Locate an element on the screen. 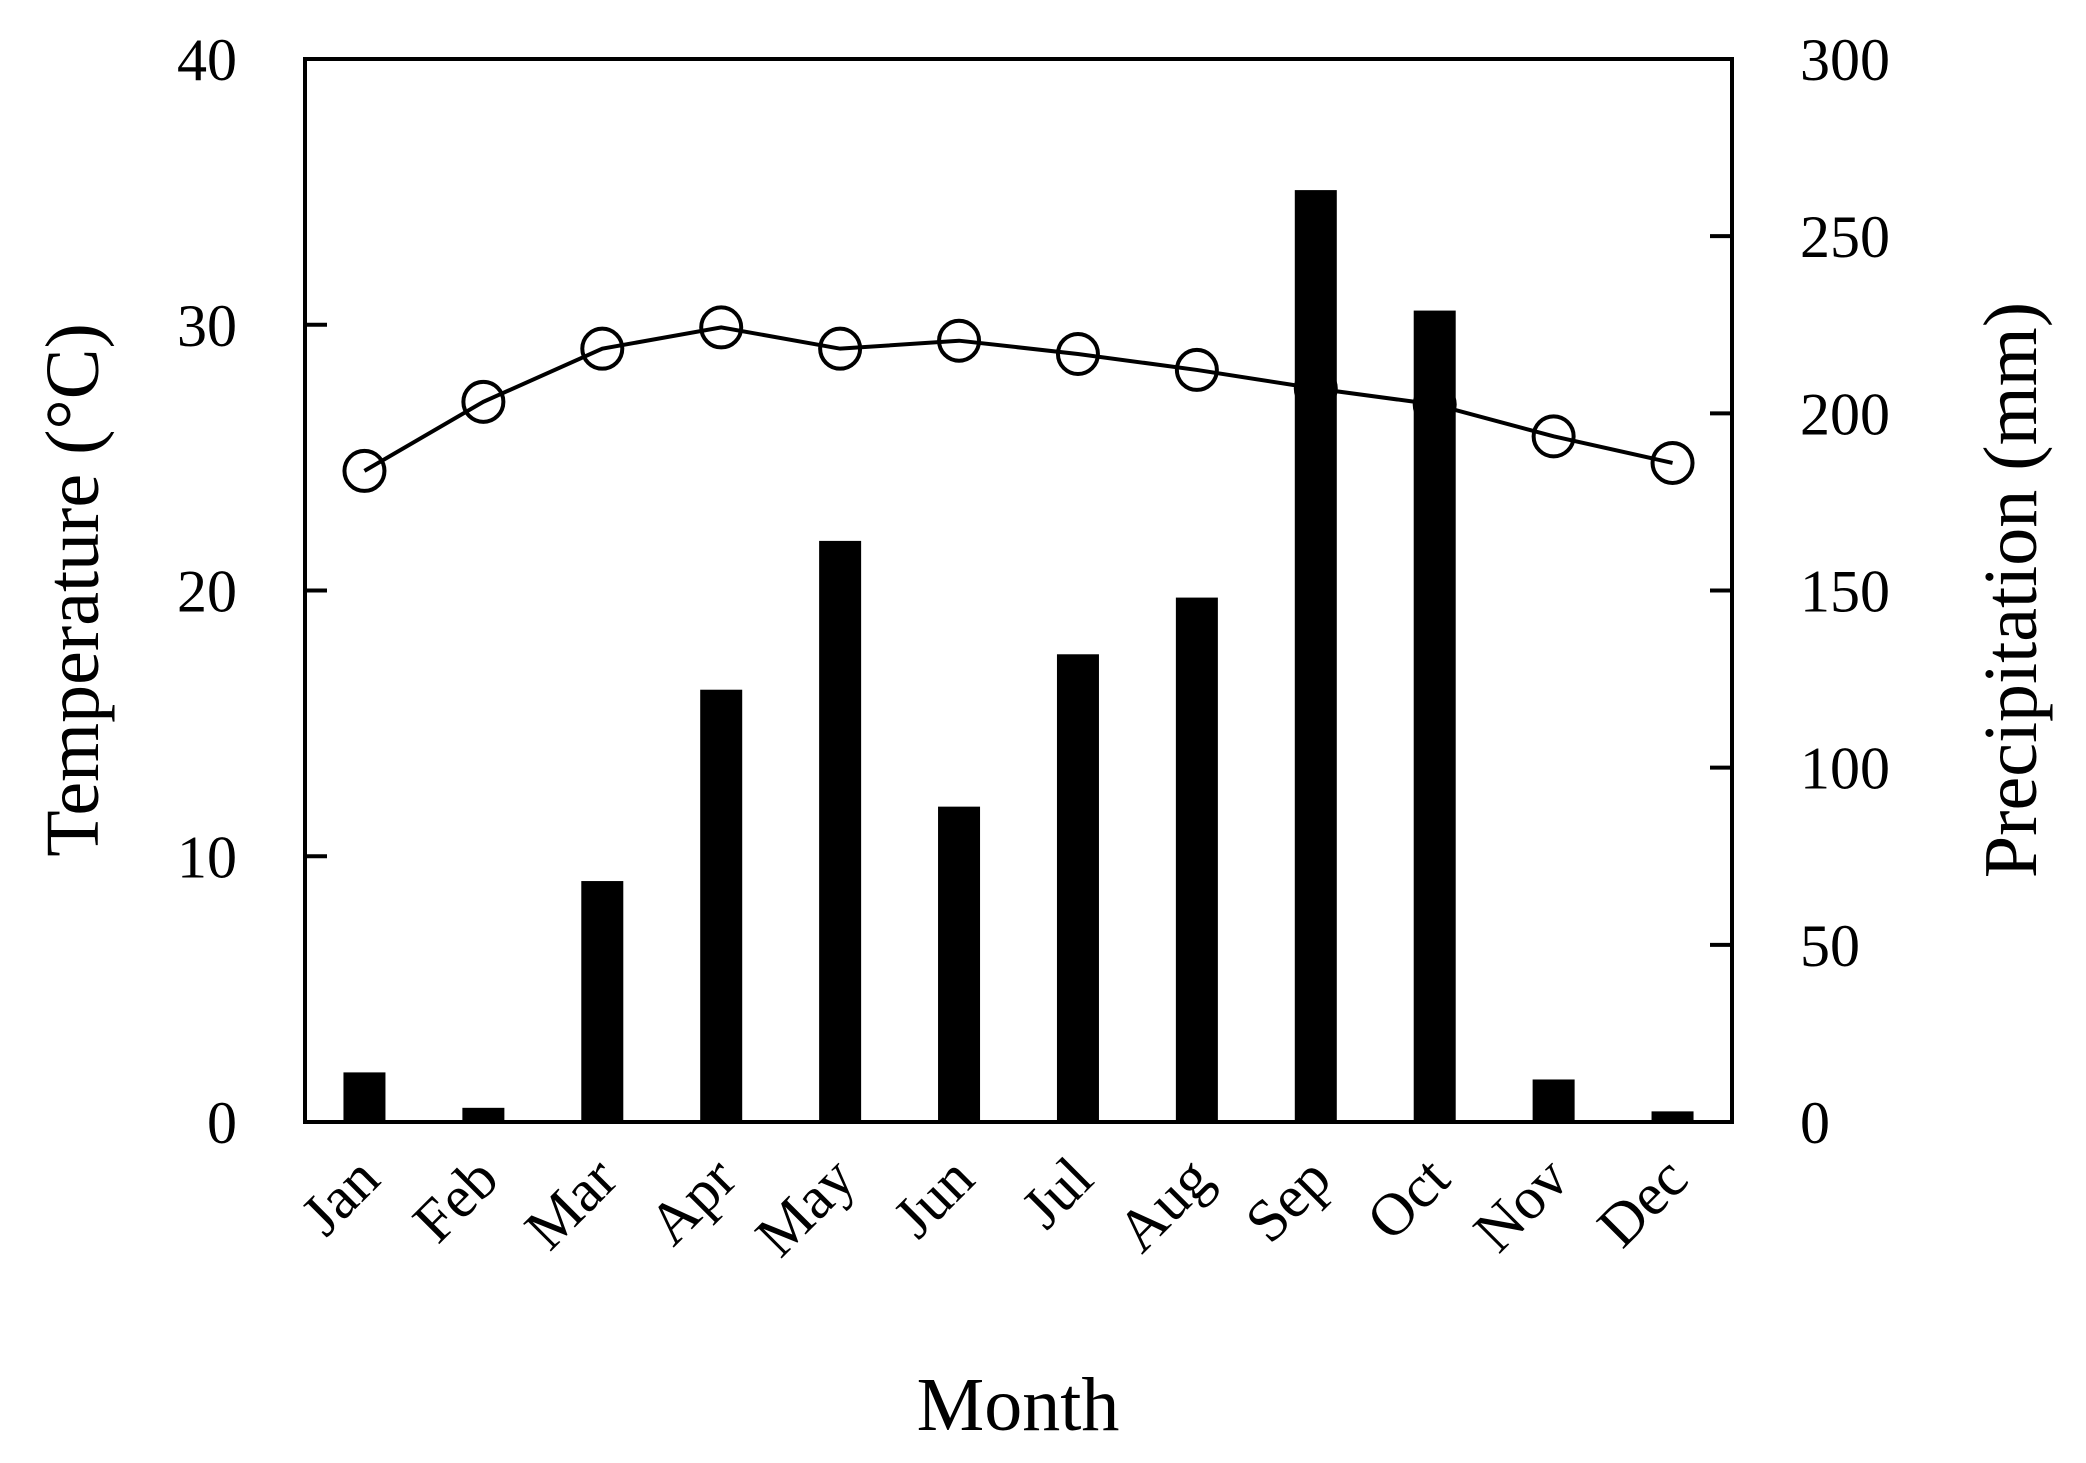 Image resolution: width=2086 pixels, height=1463 pixels. left-tick-label: 40 is located at coordinates (207, 60).